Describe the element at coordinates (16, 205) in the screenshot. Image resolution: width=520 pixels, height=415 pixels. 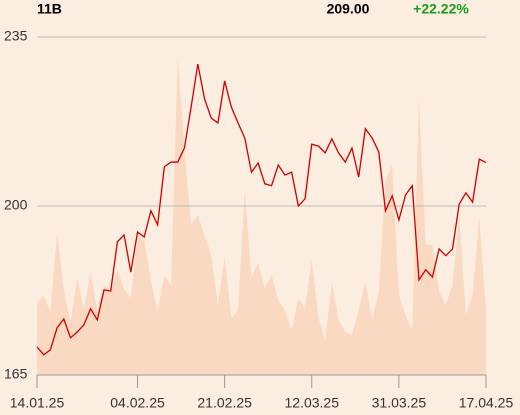
I see `y-tick-label: 200` at that location.